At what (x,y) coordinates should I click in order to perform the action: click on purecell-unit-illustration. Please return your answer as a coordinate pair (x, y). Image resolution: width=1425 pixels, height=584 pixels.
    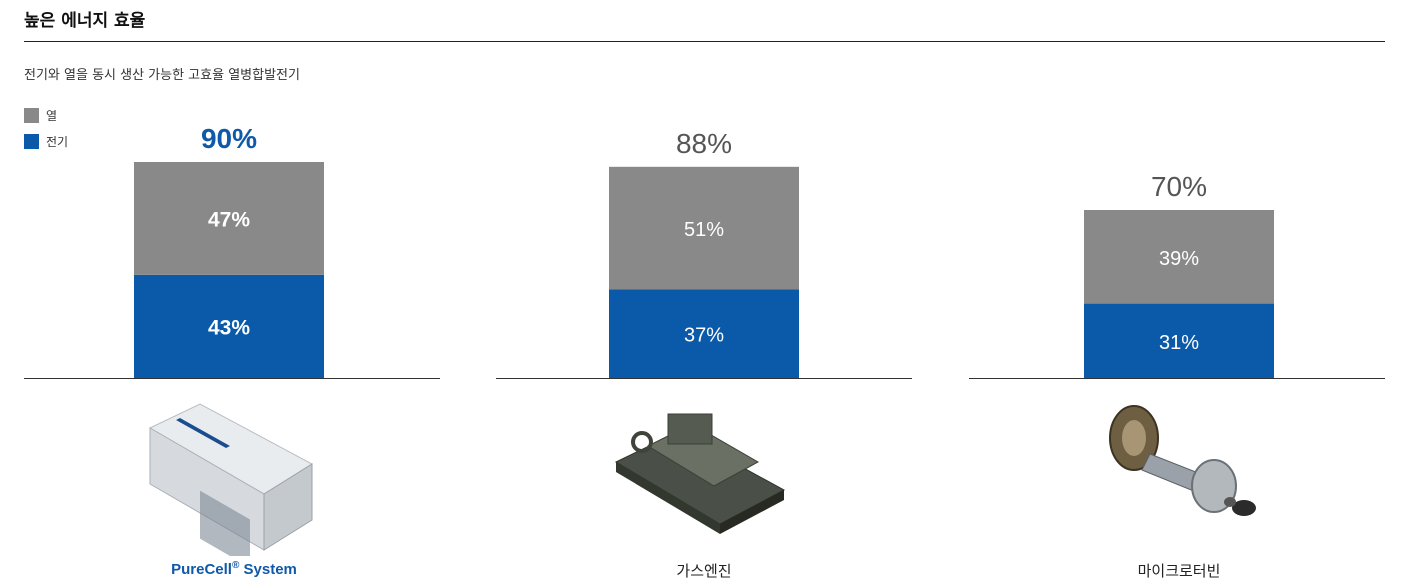
    Looking at the image, I should click on (230, 479).